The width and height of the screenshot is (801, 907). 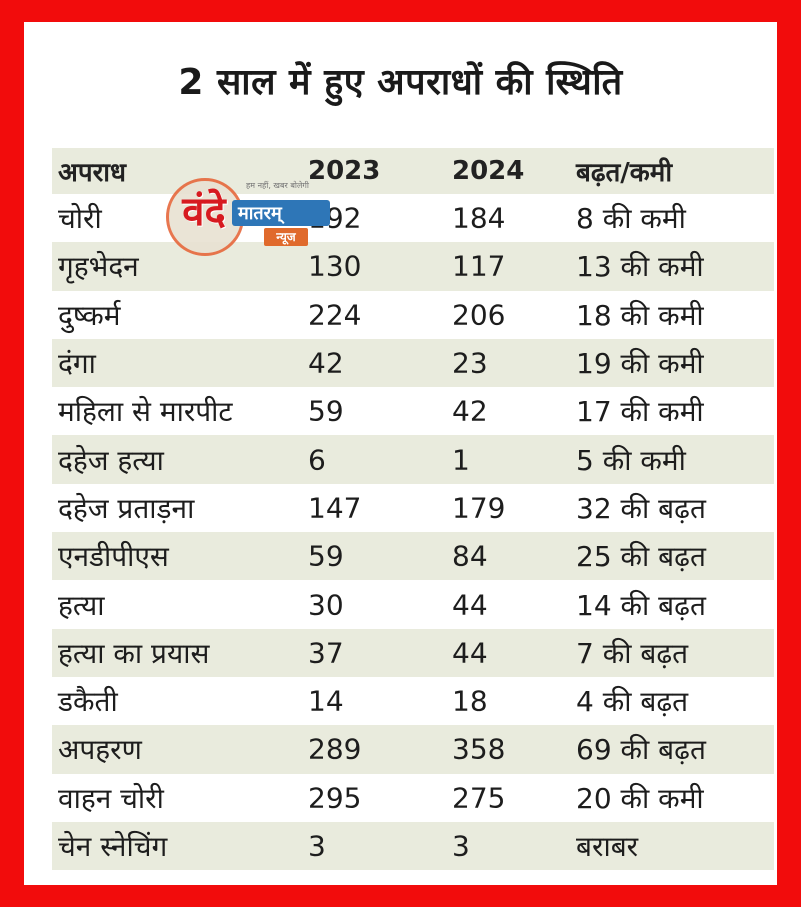 What do you see at coordinates (204, 211) in the screenshot?
I see `logo-text-vande: वंदे` at bounding box center [204, 211].